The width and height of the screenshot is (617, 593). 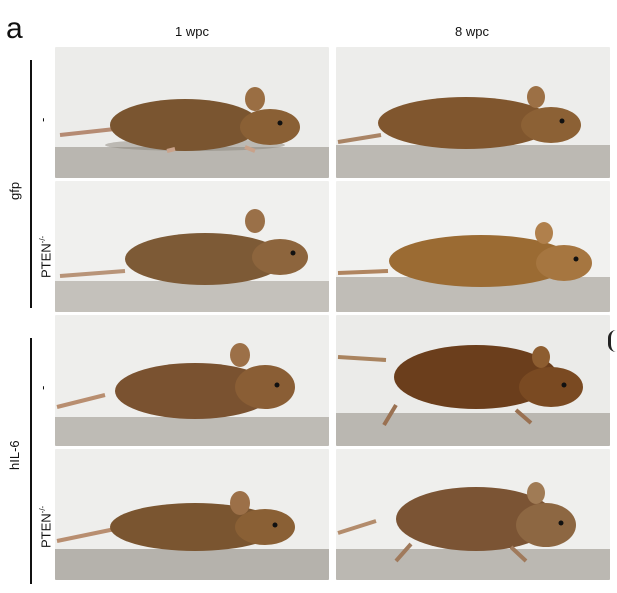 What do you see at coordinates (31, 461) in the screenshot?
I see `group-bracket-hil6` at bounding box center [31, 461].